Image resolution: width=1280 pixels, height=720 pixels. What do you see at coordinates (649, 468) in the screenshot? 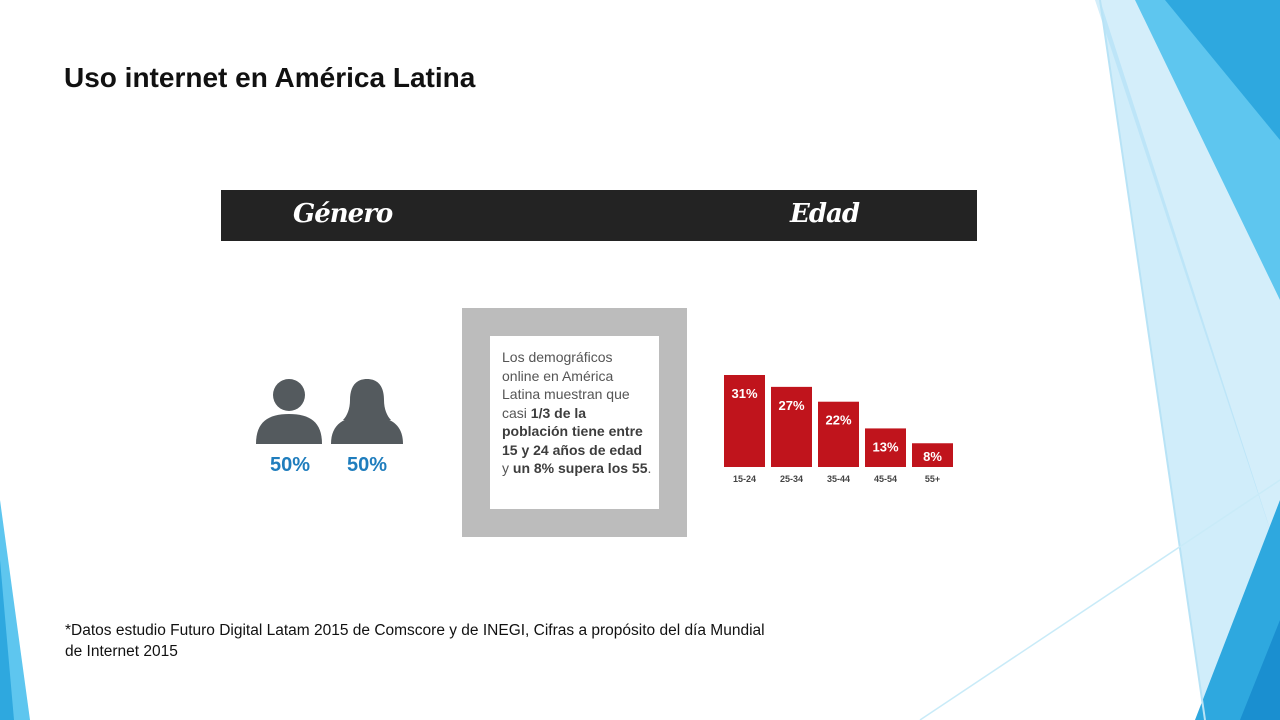
I see `note-text-3: .` at bounding box center [649, 468].